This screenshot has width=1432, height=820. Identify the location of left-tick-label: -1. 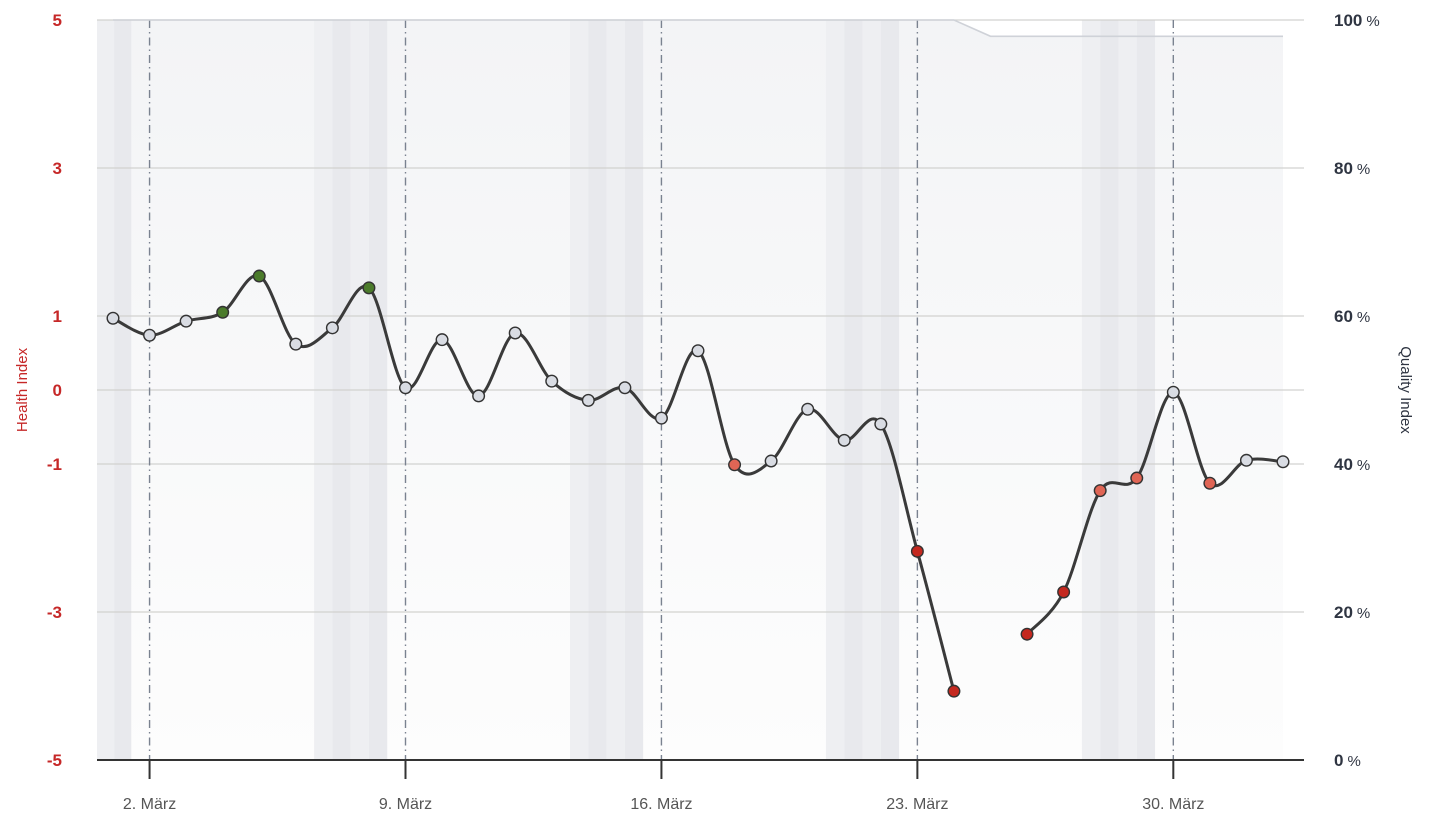
(54, 464).